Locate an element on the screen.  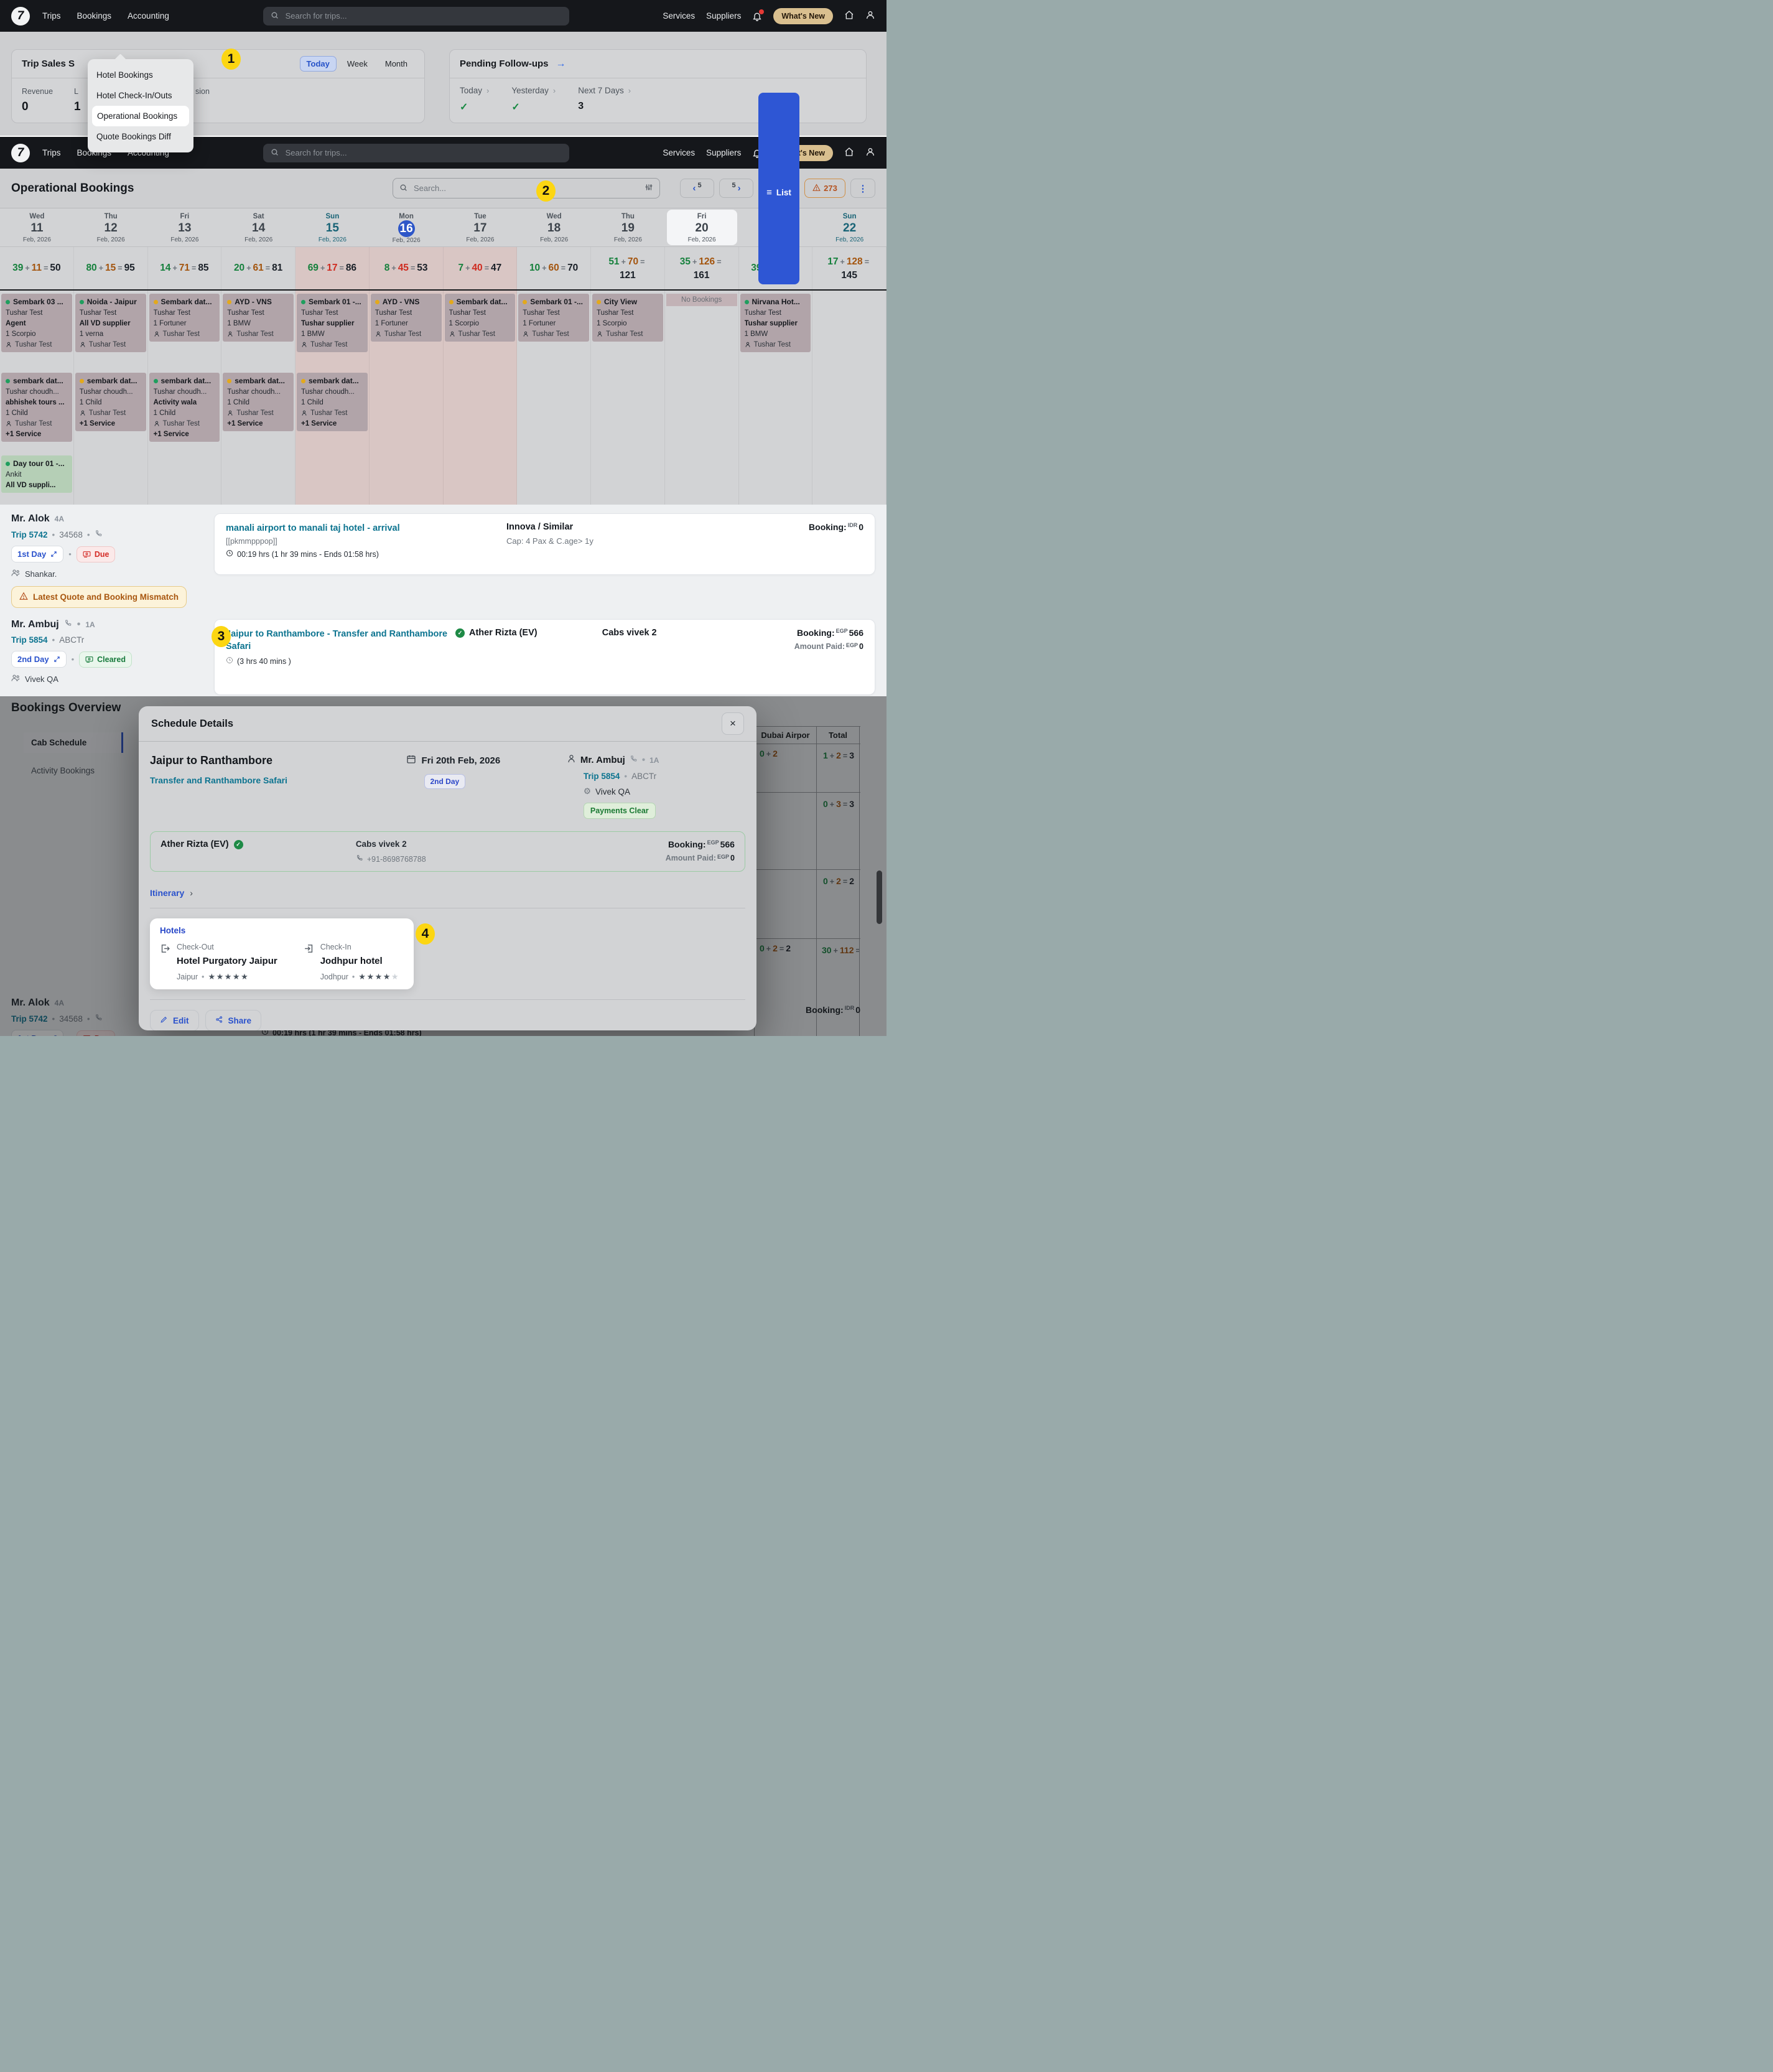
alerts-button: 273 is located at coordinates (824, 188).